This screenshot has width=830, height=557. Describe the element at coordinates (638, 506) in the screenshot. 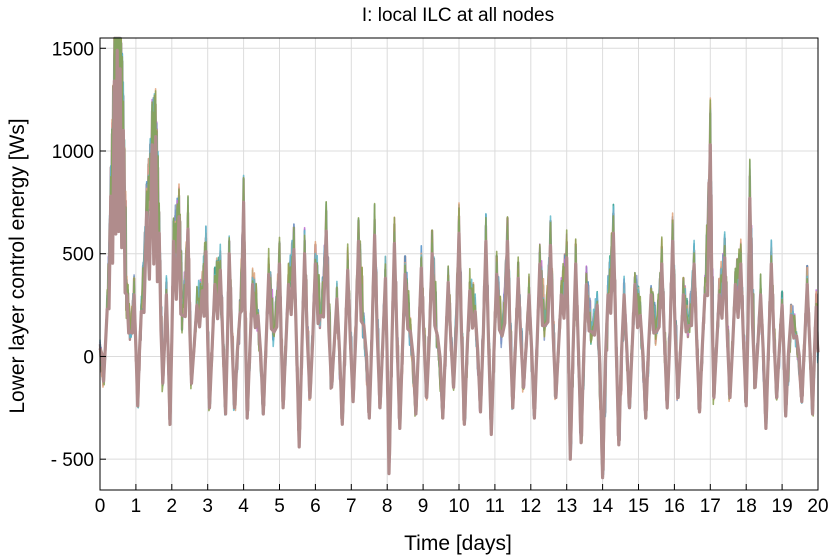

I see `x-tick-label-15: 15` at that location.